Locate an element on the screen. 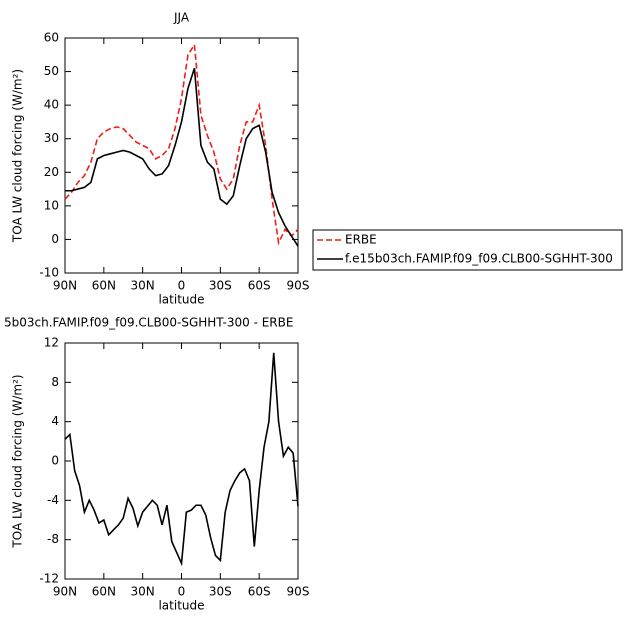 The width and height of the screenshot is (630, 630). y-tick-label: -4 is located at coordinates (53, 500).